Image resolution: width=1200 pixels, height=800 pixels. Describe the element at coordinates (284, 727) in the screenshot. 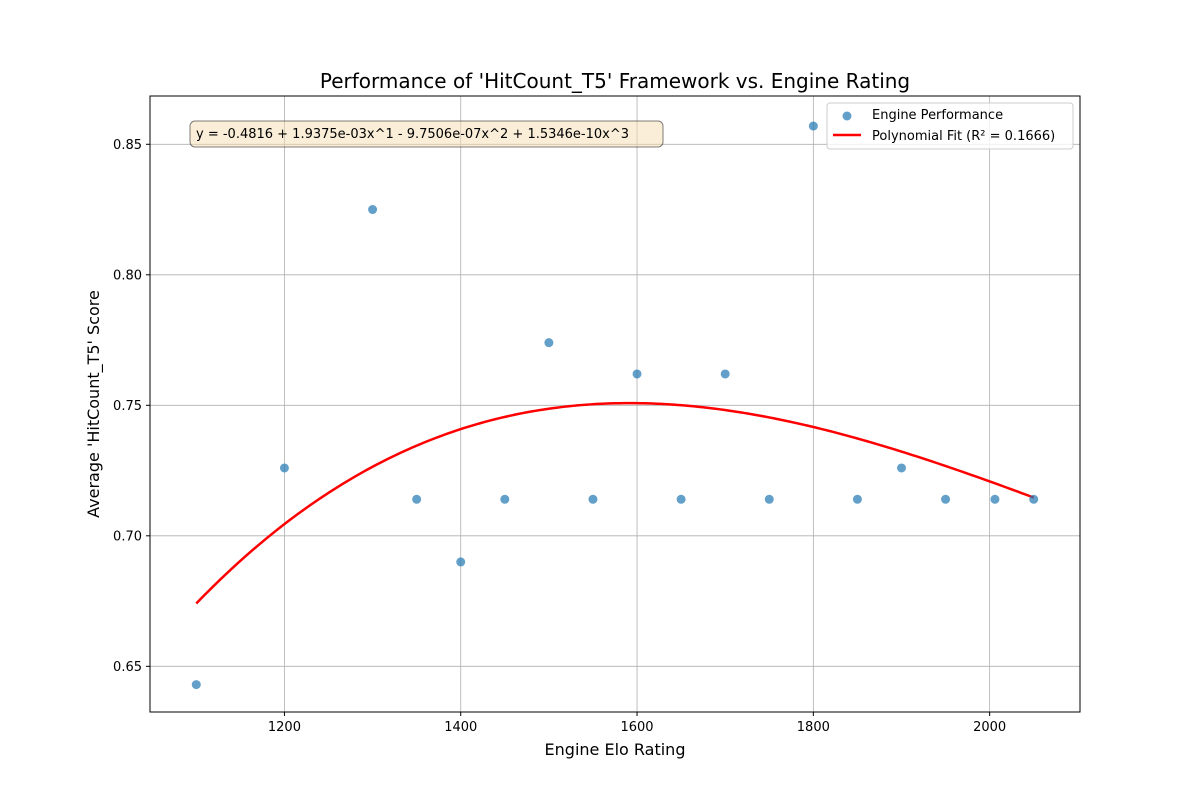

I see `x-tick-label: 1200` at that location.